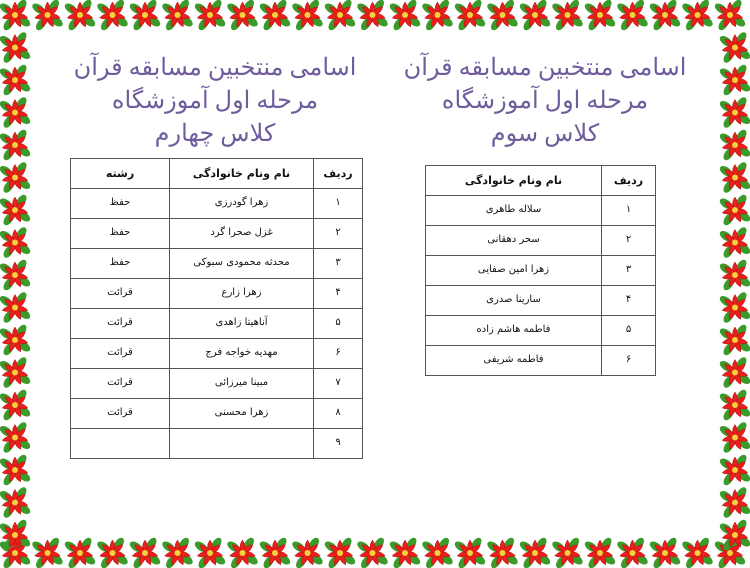 The image size is (750, 568). I want to click on cell-name: آناهیتا زاهدی, so click(241, 323).